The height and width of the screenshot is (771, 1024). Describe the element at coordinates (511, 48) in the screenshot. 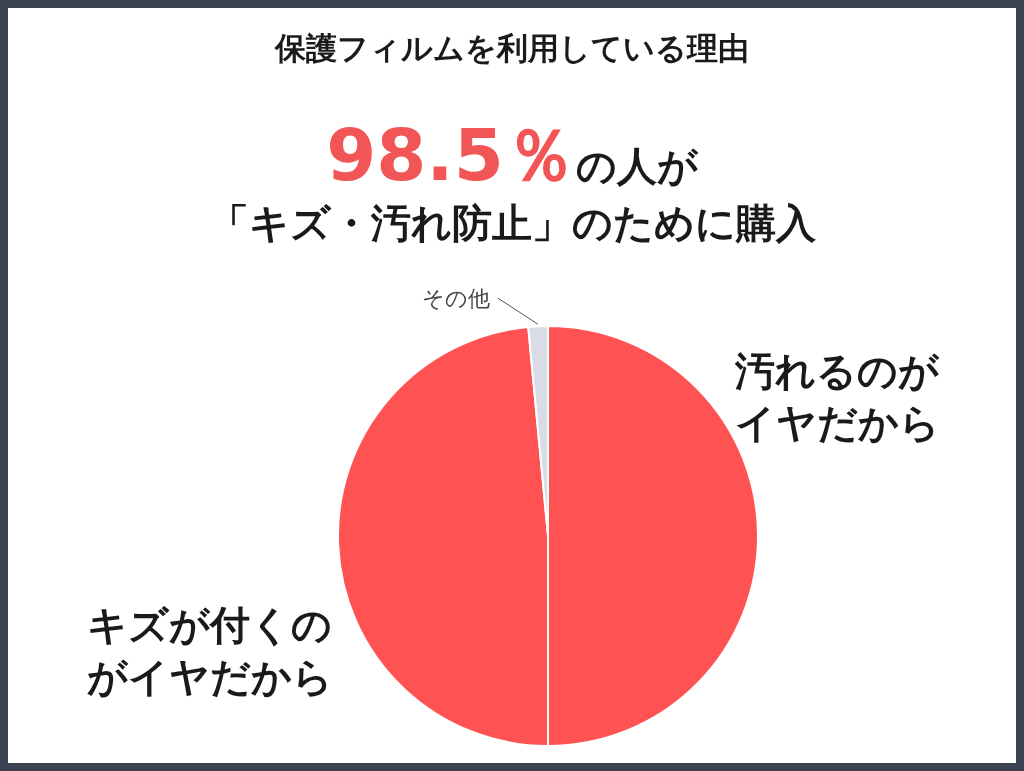

I see `chart-title: 保護フィルムを利用している理由` at that location.